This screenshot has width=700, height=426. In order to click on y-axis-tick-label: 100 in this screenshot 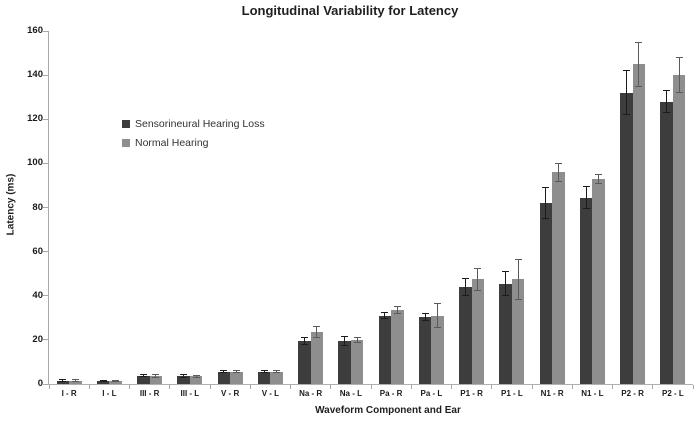, I will do `click(35, 163)`.